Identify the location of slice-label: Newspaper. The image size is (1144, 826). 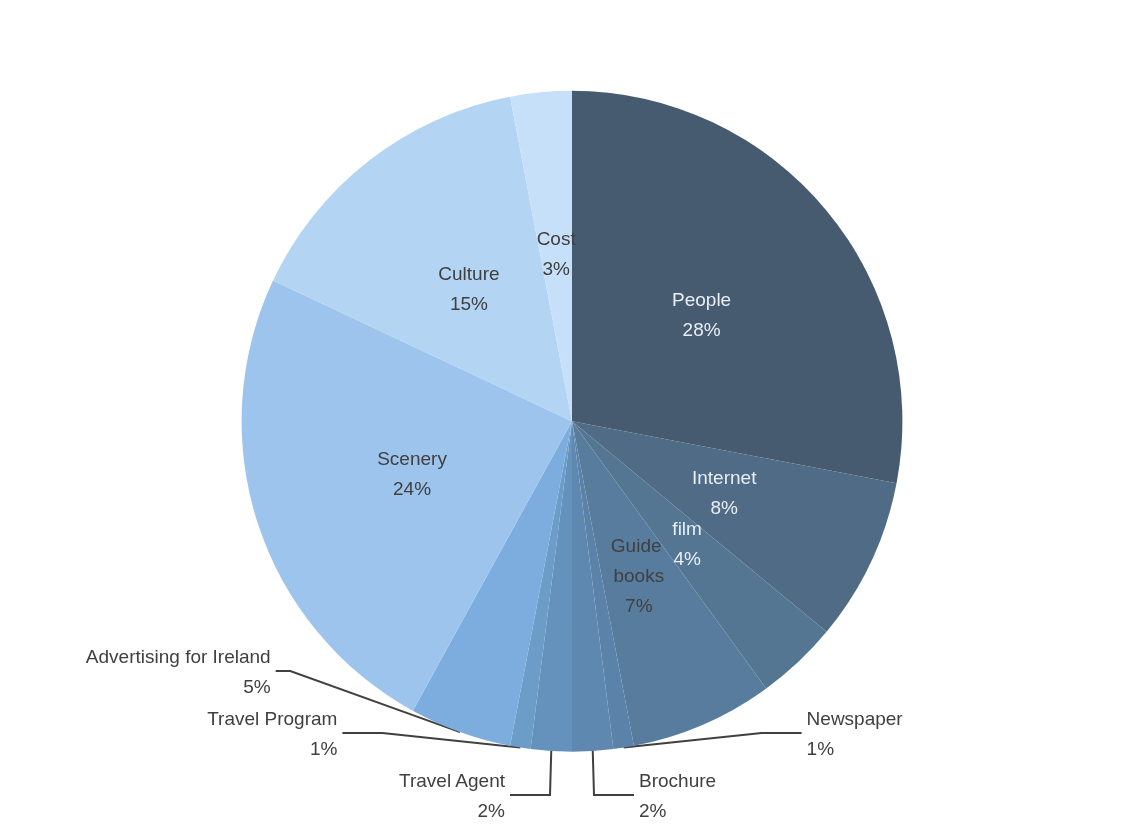
(855, 718).